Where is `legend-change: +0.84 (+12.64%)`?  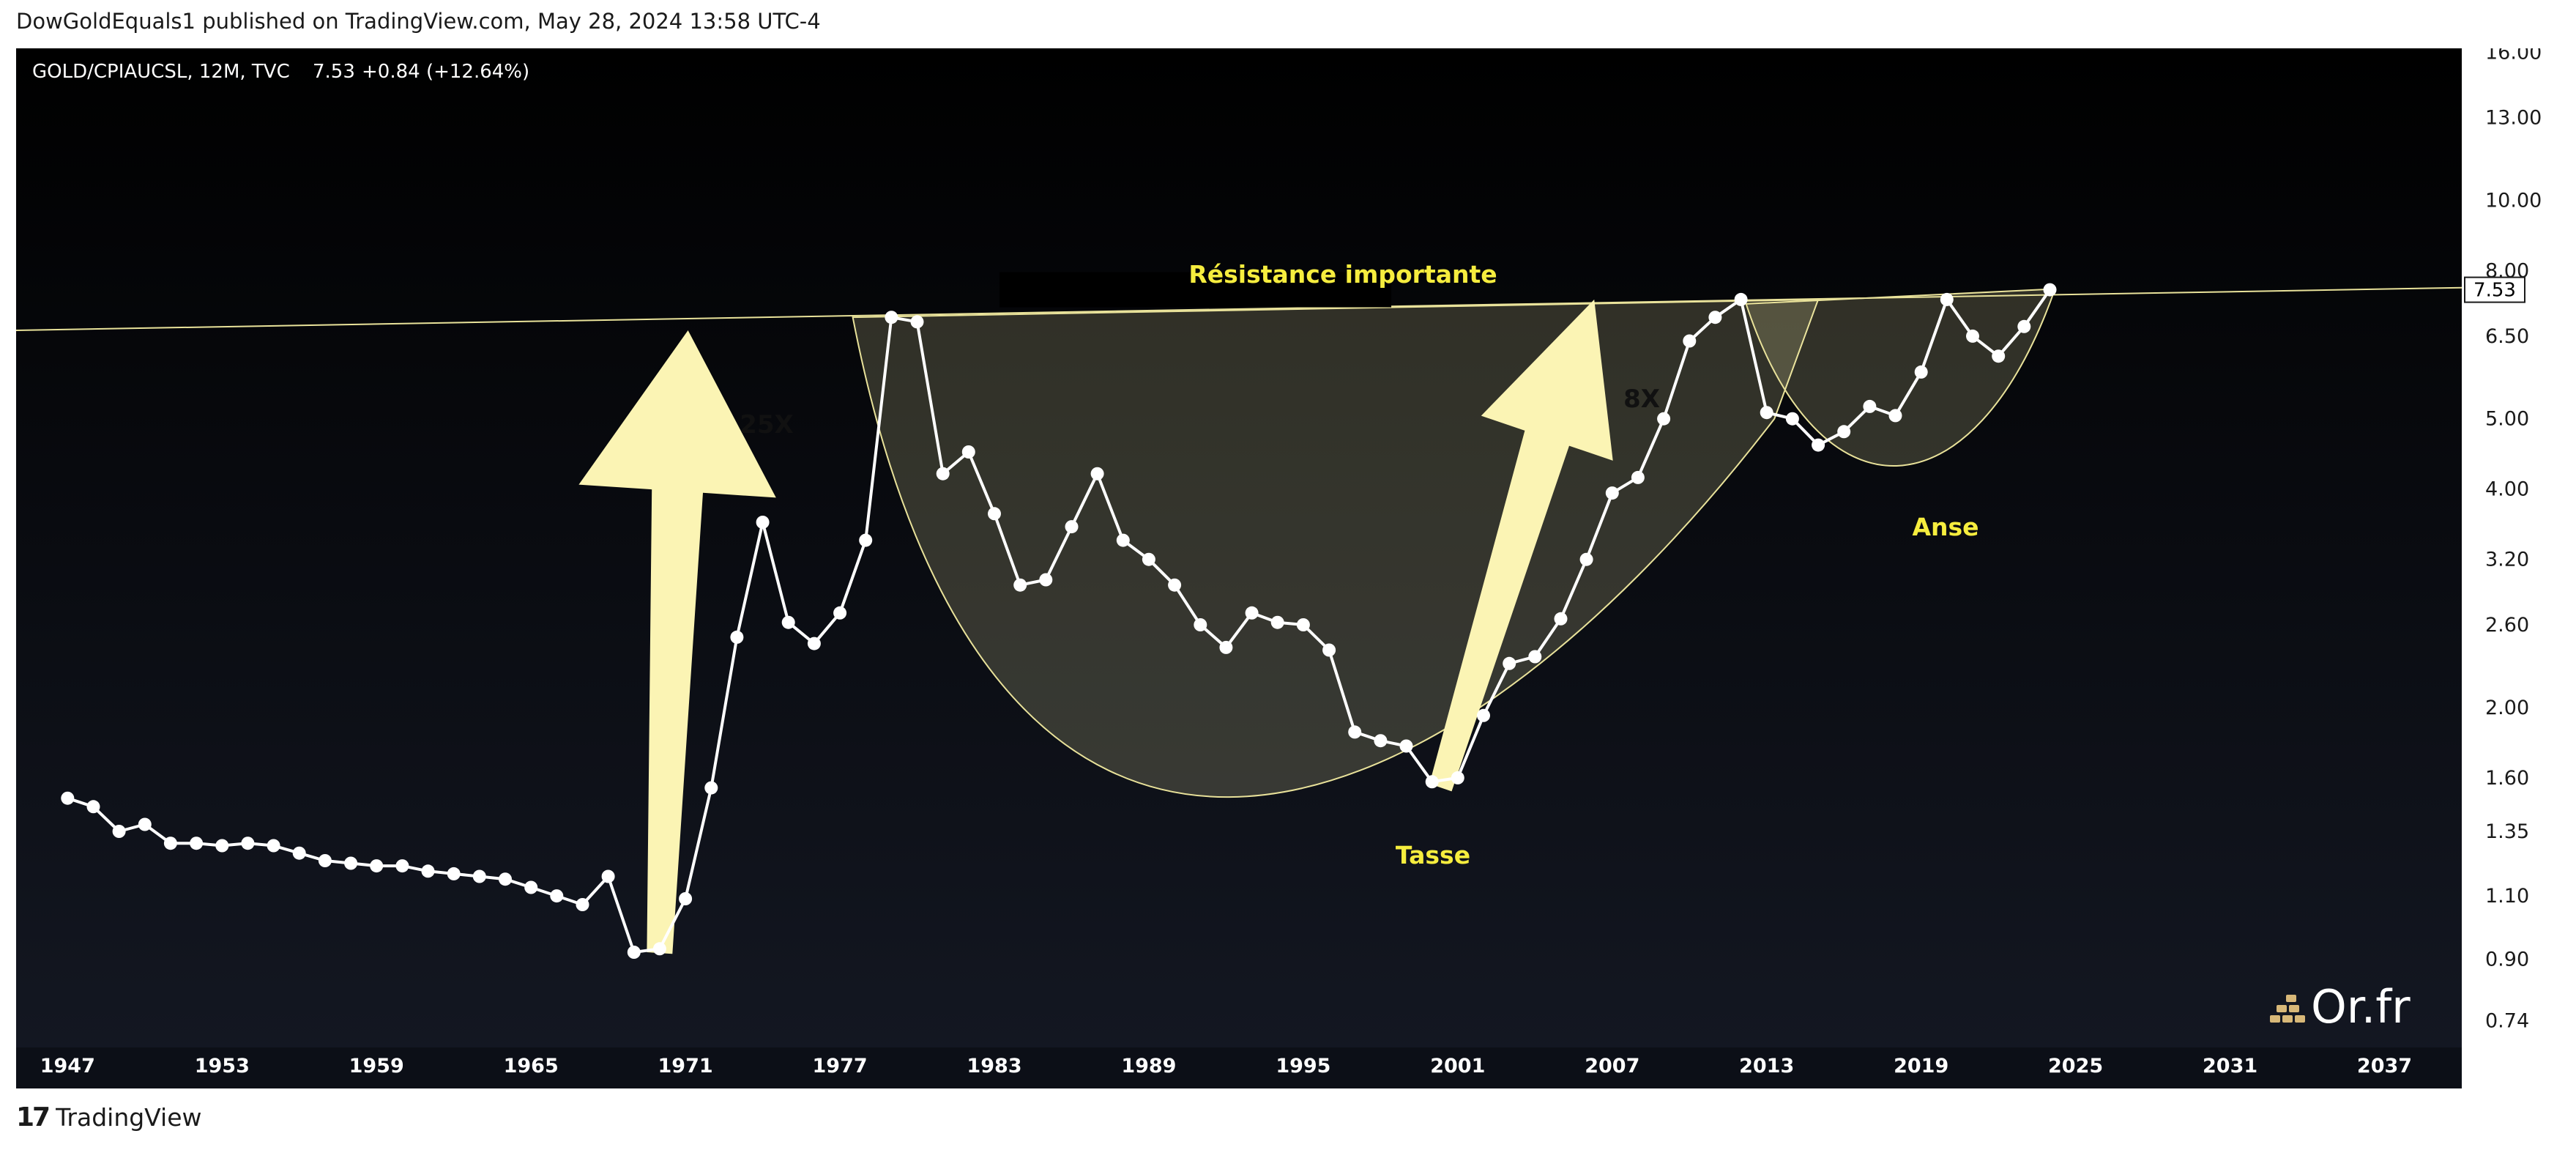
legend-change: +0.84 (+12.64%) is located at coordinates (445, 72).